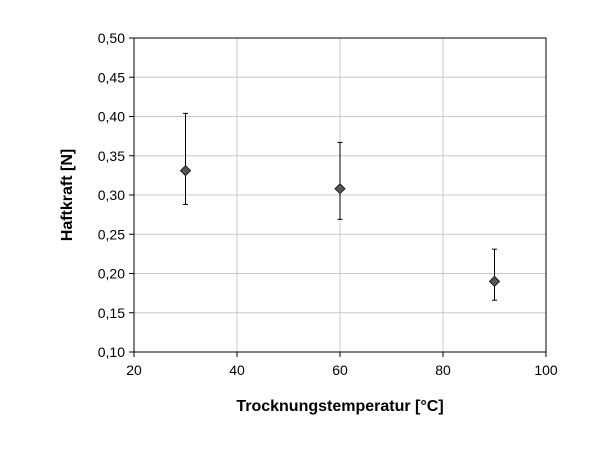 Image resolution: width=612 pixels, height=449 pixels. What do you see at coordinates (339, 406) in the screenshot?
I see `x-axis-title: Trocknungstemperatur [°C]` at bounding box center [339, 406].